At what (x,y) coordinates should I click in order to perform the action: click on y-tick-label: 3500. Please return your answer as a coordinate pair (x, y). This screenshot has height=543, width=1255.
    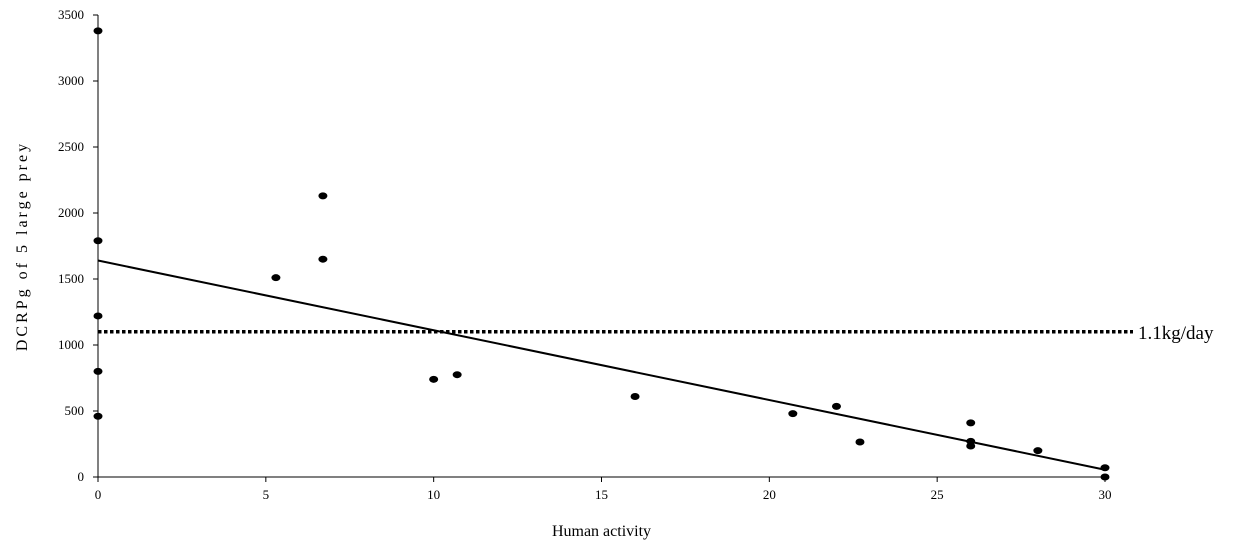
    Looking at the image, I should click on (71, 14).